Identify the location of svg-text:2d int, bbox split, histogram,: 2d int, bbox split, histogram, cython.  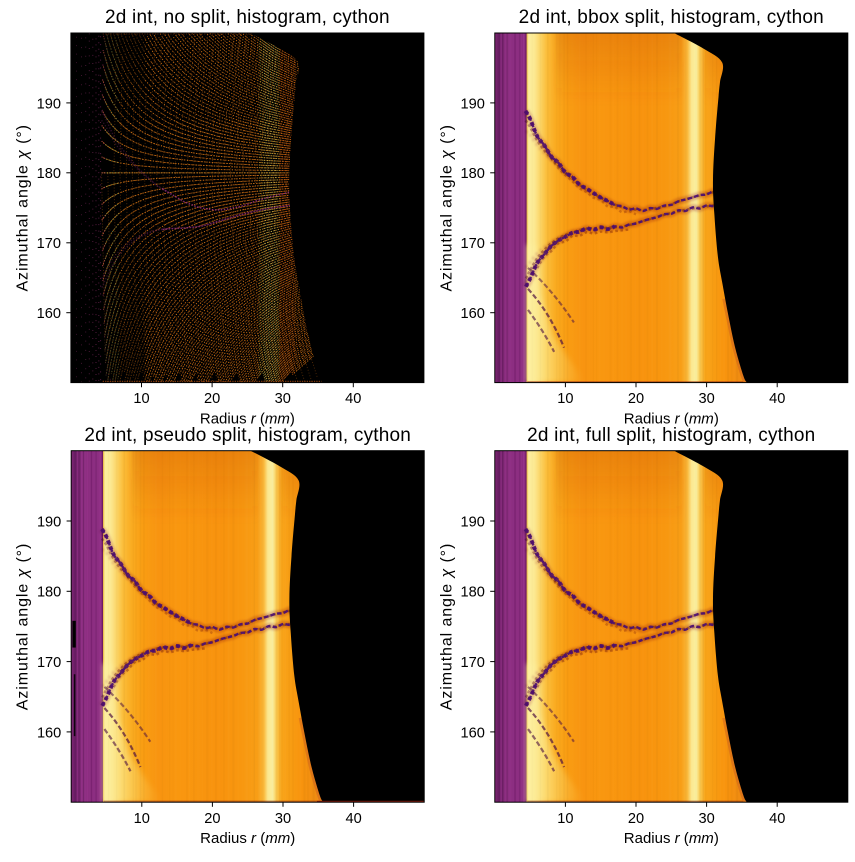
(671, 17).